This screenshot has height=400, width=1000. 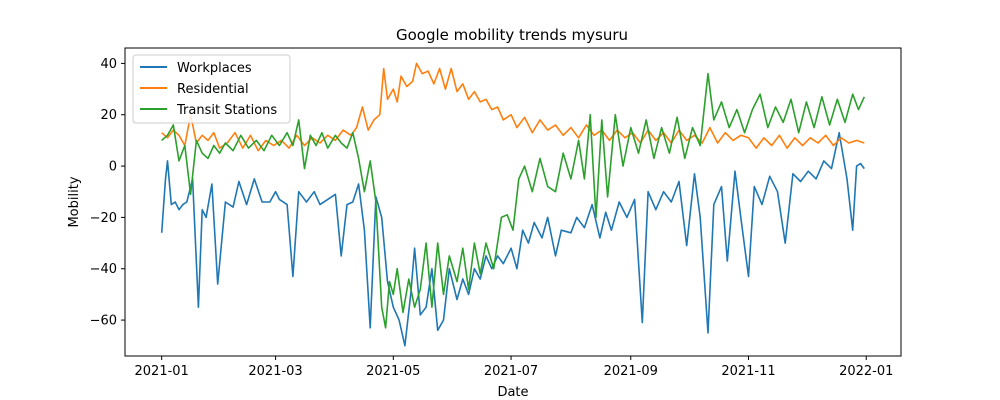 What do you see at coordinates (512, 392) in the screenshot?
I see `x-axis-label: Date` at bounding box center [512, 392].